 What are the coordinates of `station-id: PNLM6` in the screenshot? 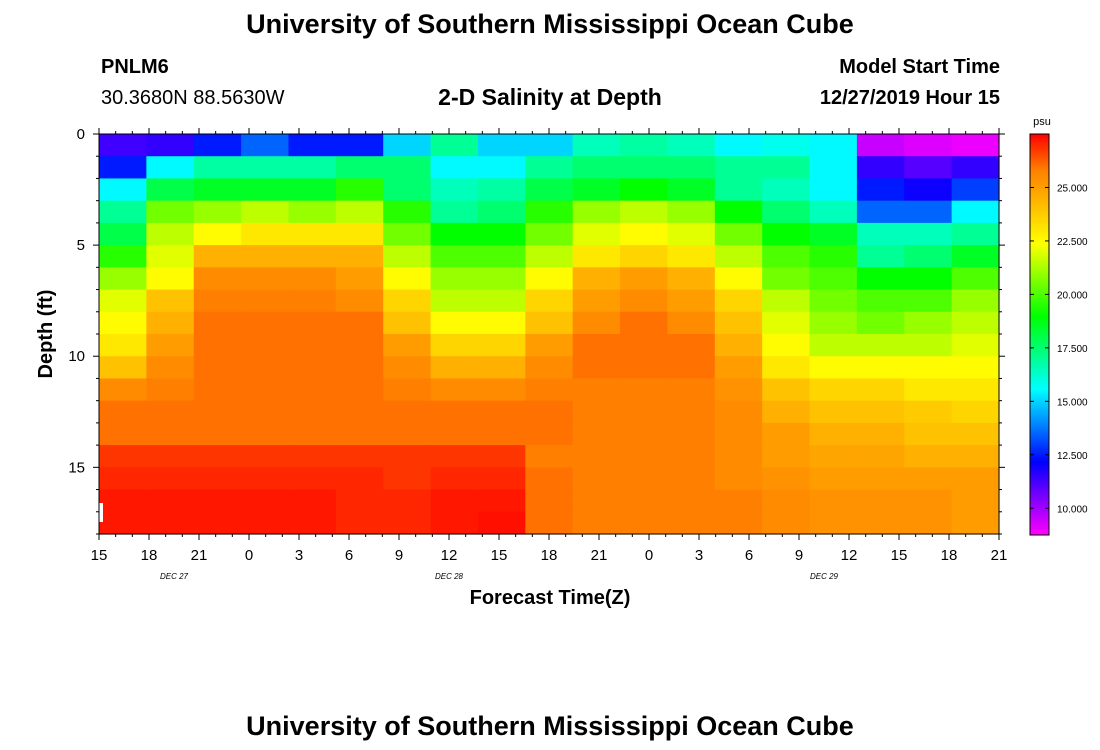 It's located at (135, 67).